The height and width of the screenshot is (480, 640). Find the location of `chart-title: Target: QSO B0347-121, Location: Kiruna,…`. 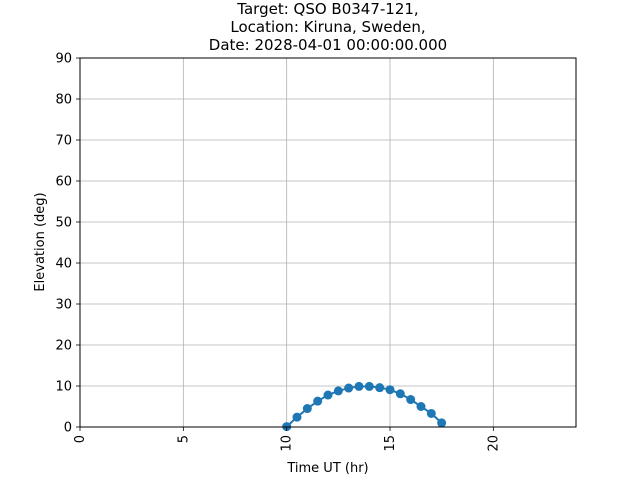

chart-title: Target: QSO B0347-121, Location: Kiruna,… is located at coordinates (328, 27).